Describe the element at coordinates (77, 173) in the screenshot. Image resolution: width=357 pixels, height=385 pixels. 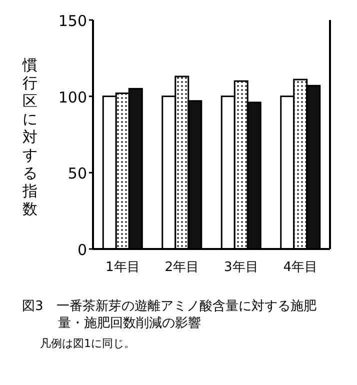
I see `y-tick-label: 50` at that location.